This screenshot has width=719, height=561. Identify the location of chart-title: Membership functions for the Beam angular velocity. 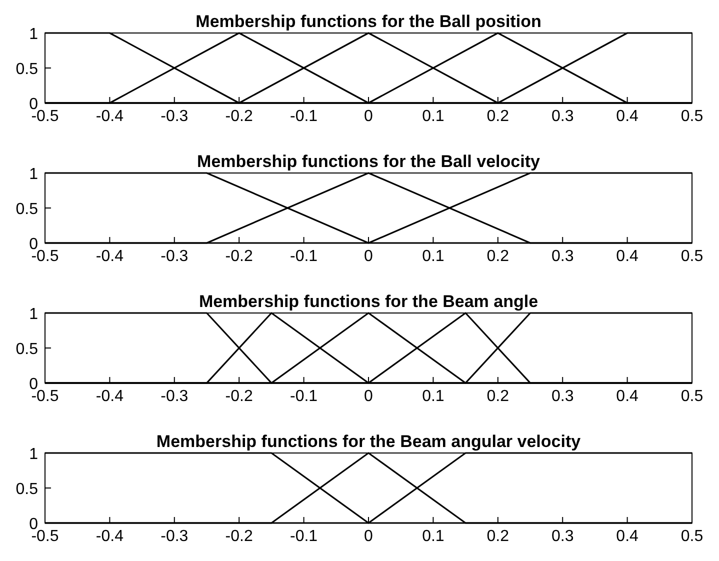
(369, 441).